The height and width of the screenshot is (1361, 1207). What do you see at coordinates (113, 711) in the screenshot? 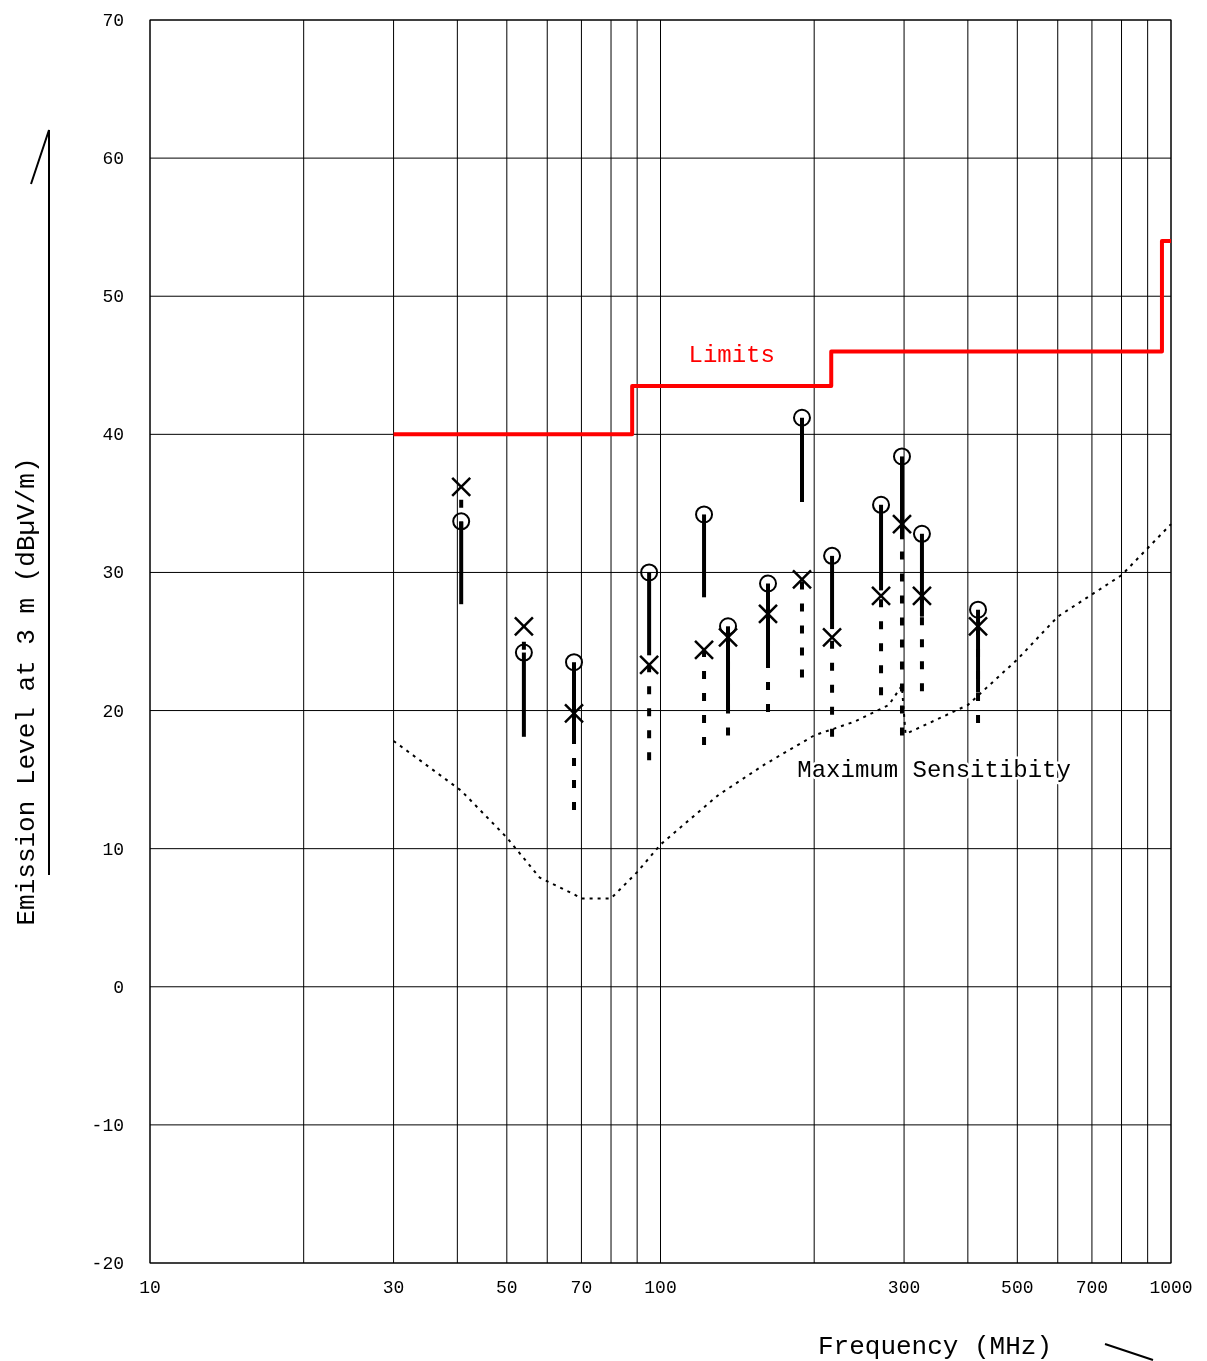
I see `y-tick-label: 20` at bounding box center [113, 711].